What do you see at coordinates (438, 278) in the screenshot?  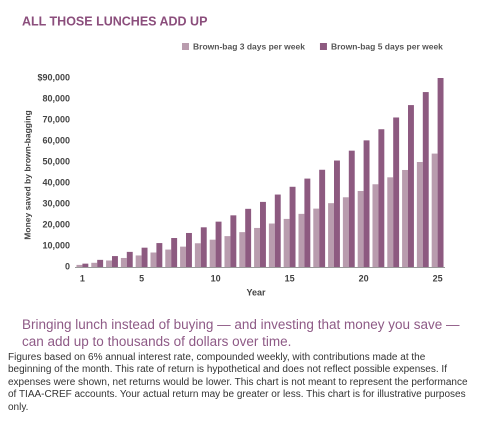 I see `x-tick-label: 25` at bounding box center [438, 278].